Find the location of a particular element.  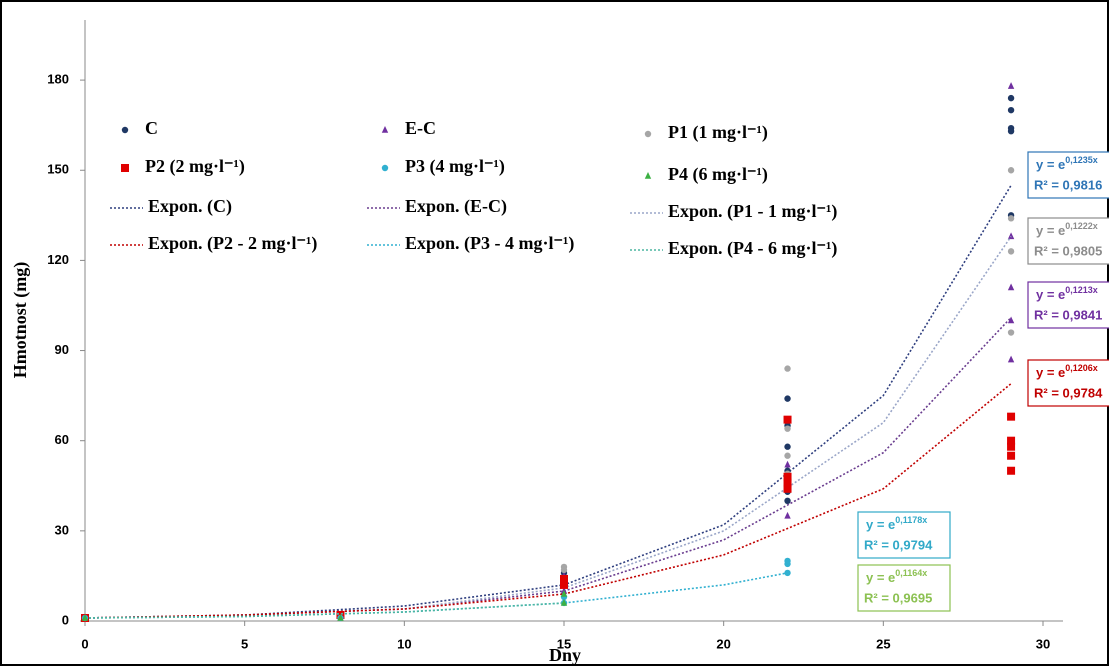

y-tick-label: 30 is located at coordinates (62, 529).